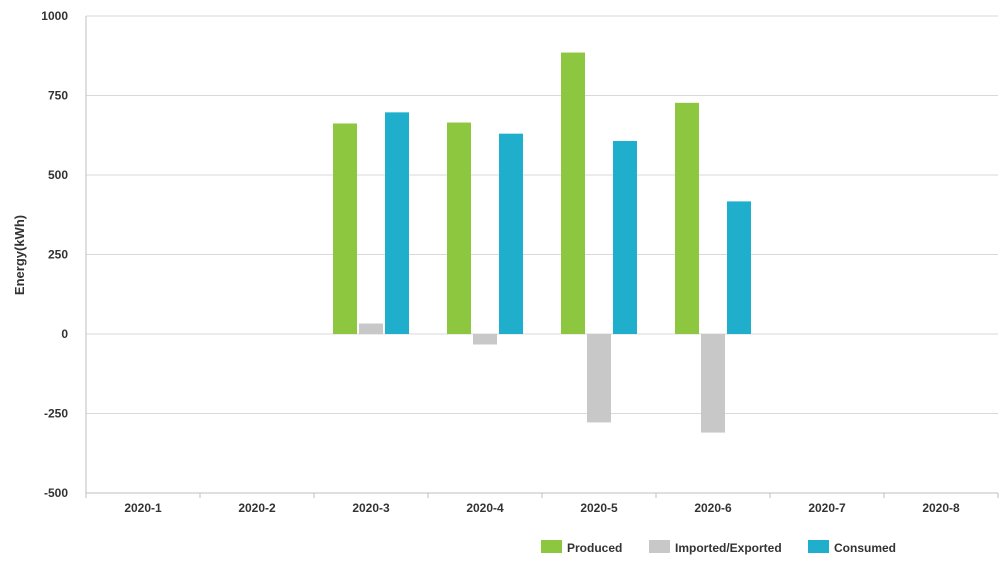 The width and height of the screenshot is (1000, 562). I want to click on legend-label: Imported/Exported, so click(728, 548).